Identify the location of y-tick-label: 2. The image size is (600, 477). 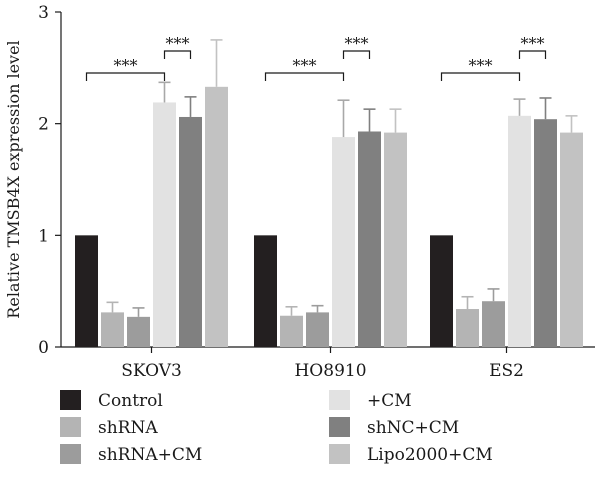
(43, 125).